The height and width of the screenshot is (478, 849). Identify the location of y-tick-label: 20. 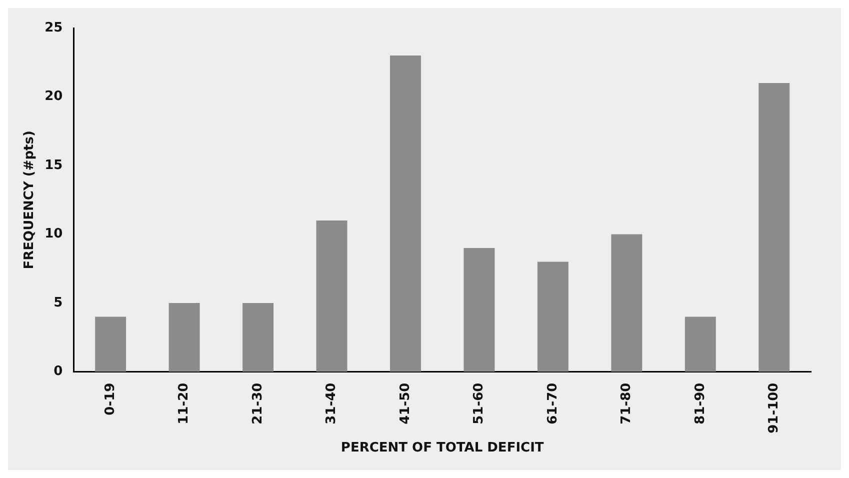
(53, 96).